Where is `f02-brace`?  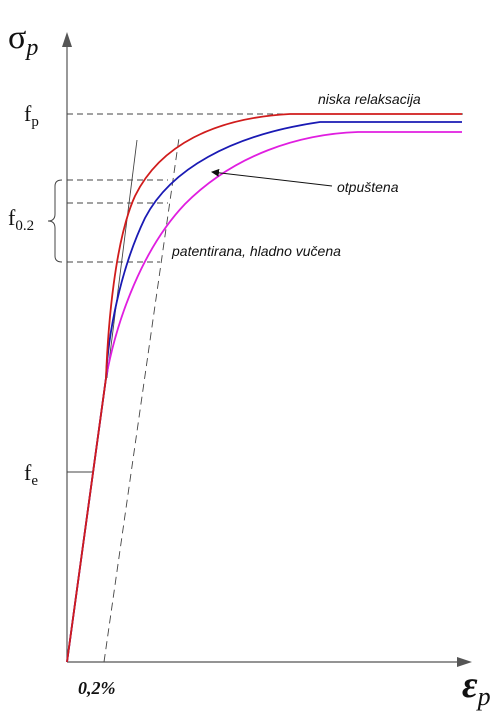
f02-brace is located at coordinates (55, 221).